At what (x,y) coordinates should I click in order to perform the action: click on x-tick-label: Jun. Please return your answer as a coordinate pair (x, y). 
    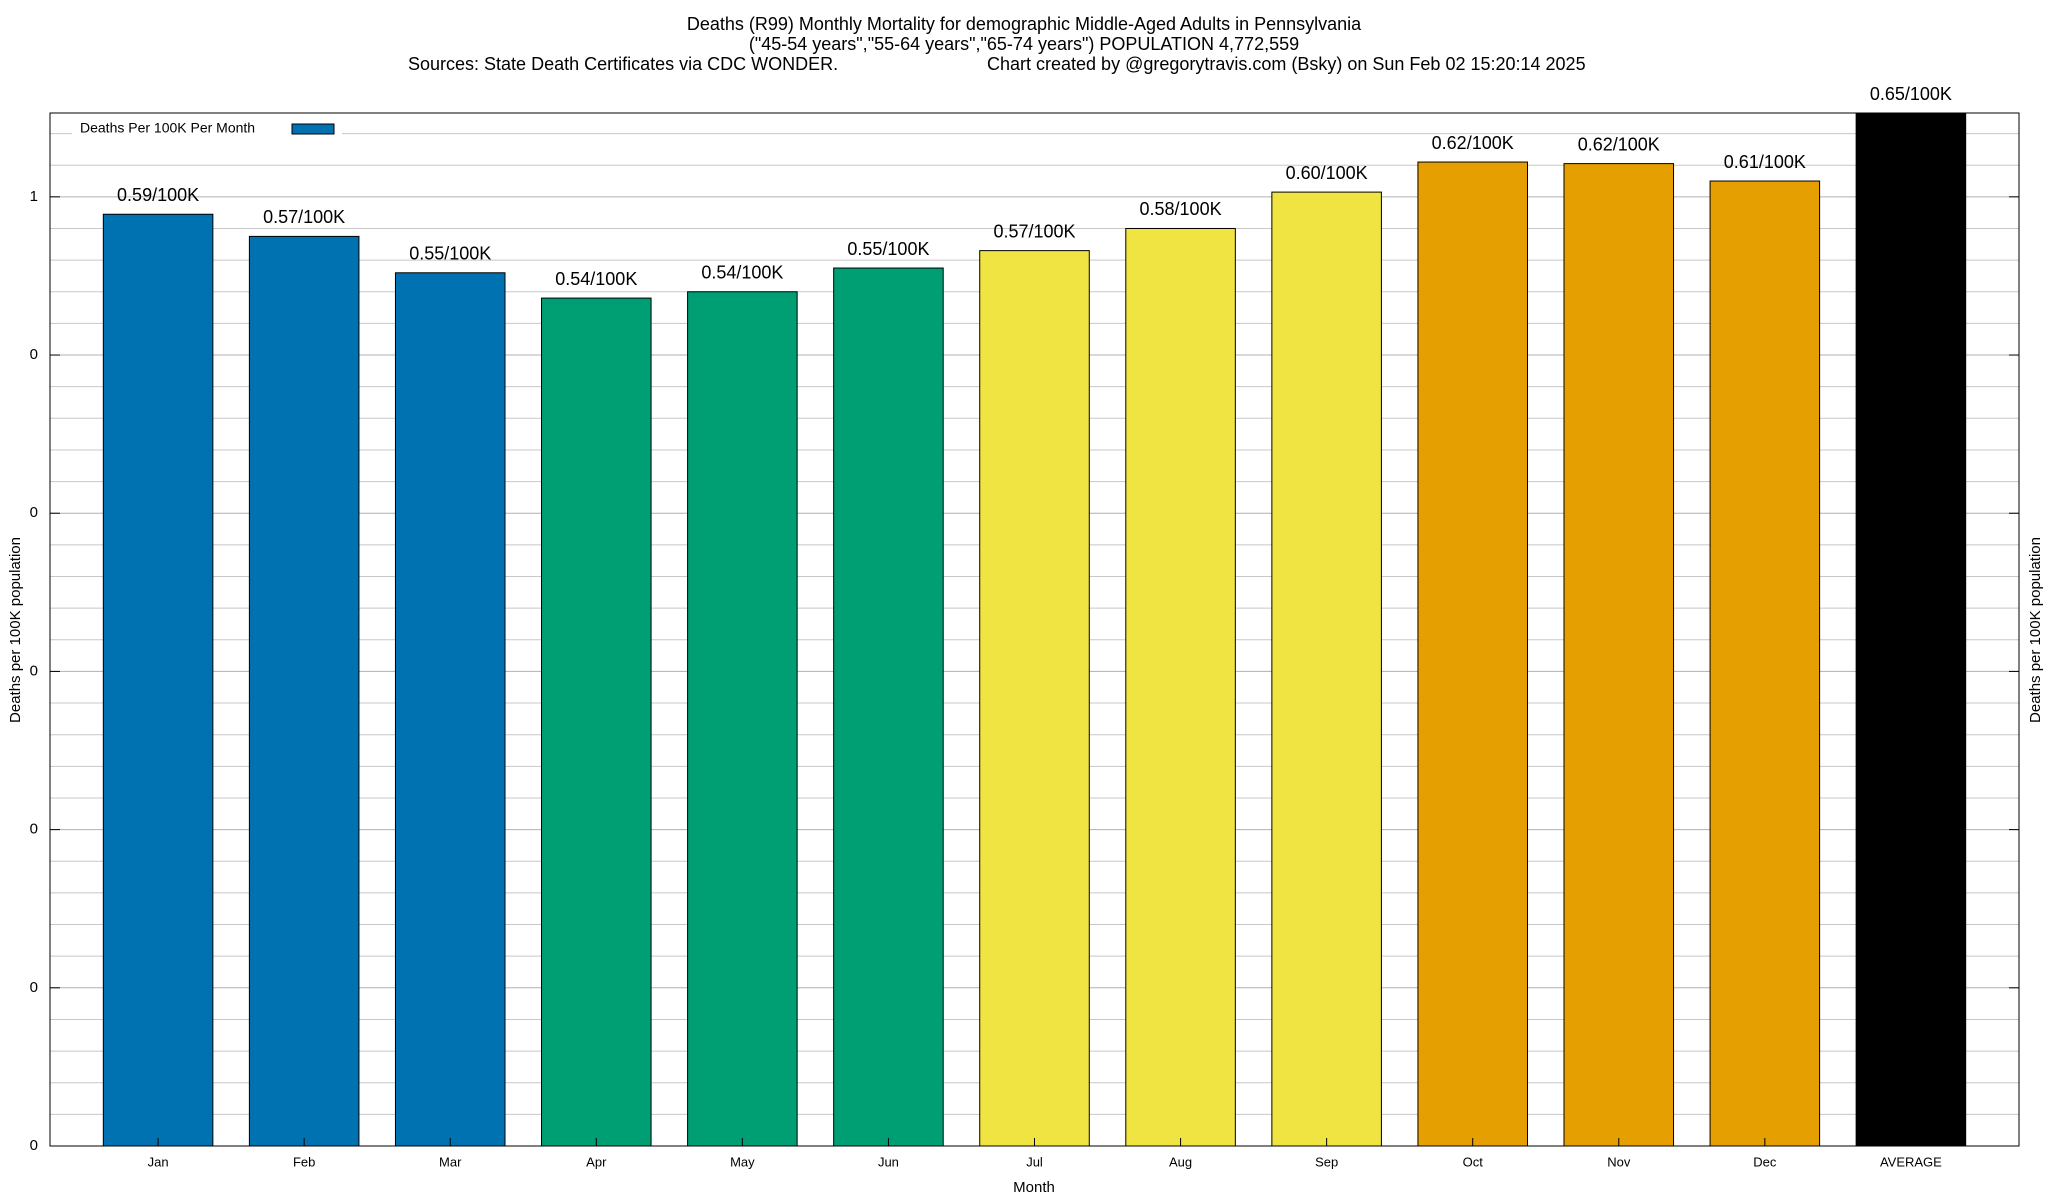
    Looking at the image, I should click on (888, 1161).